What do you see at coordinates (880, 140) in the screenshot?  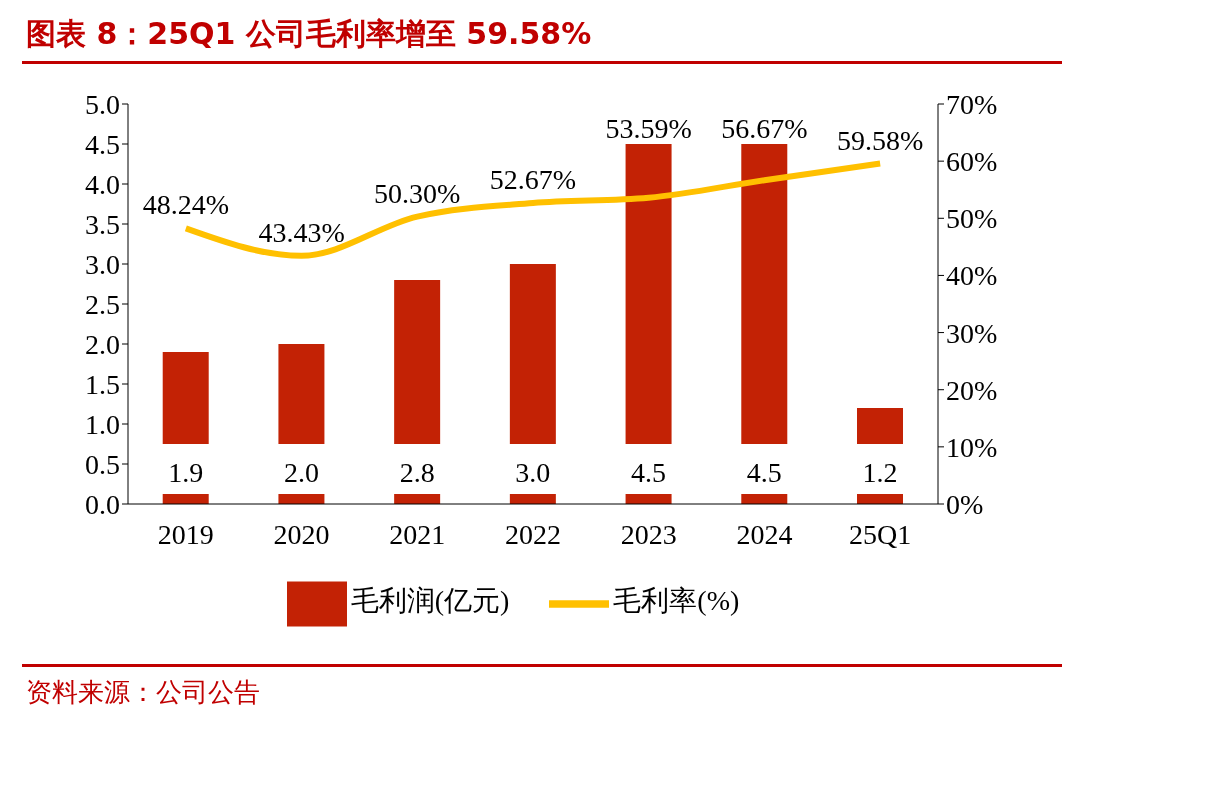 I see `data-label: 59.58%` at bounding box center [880, 140].